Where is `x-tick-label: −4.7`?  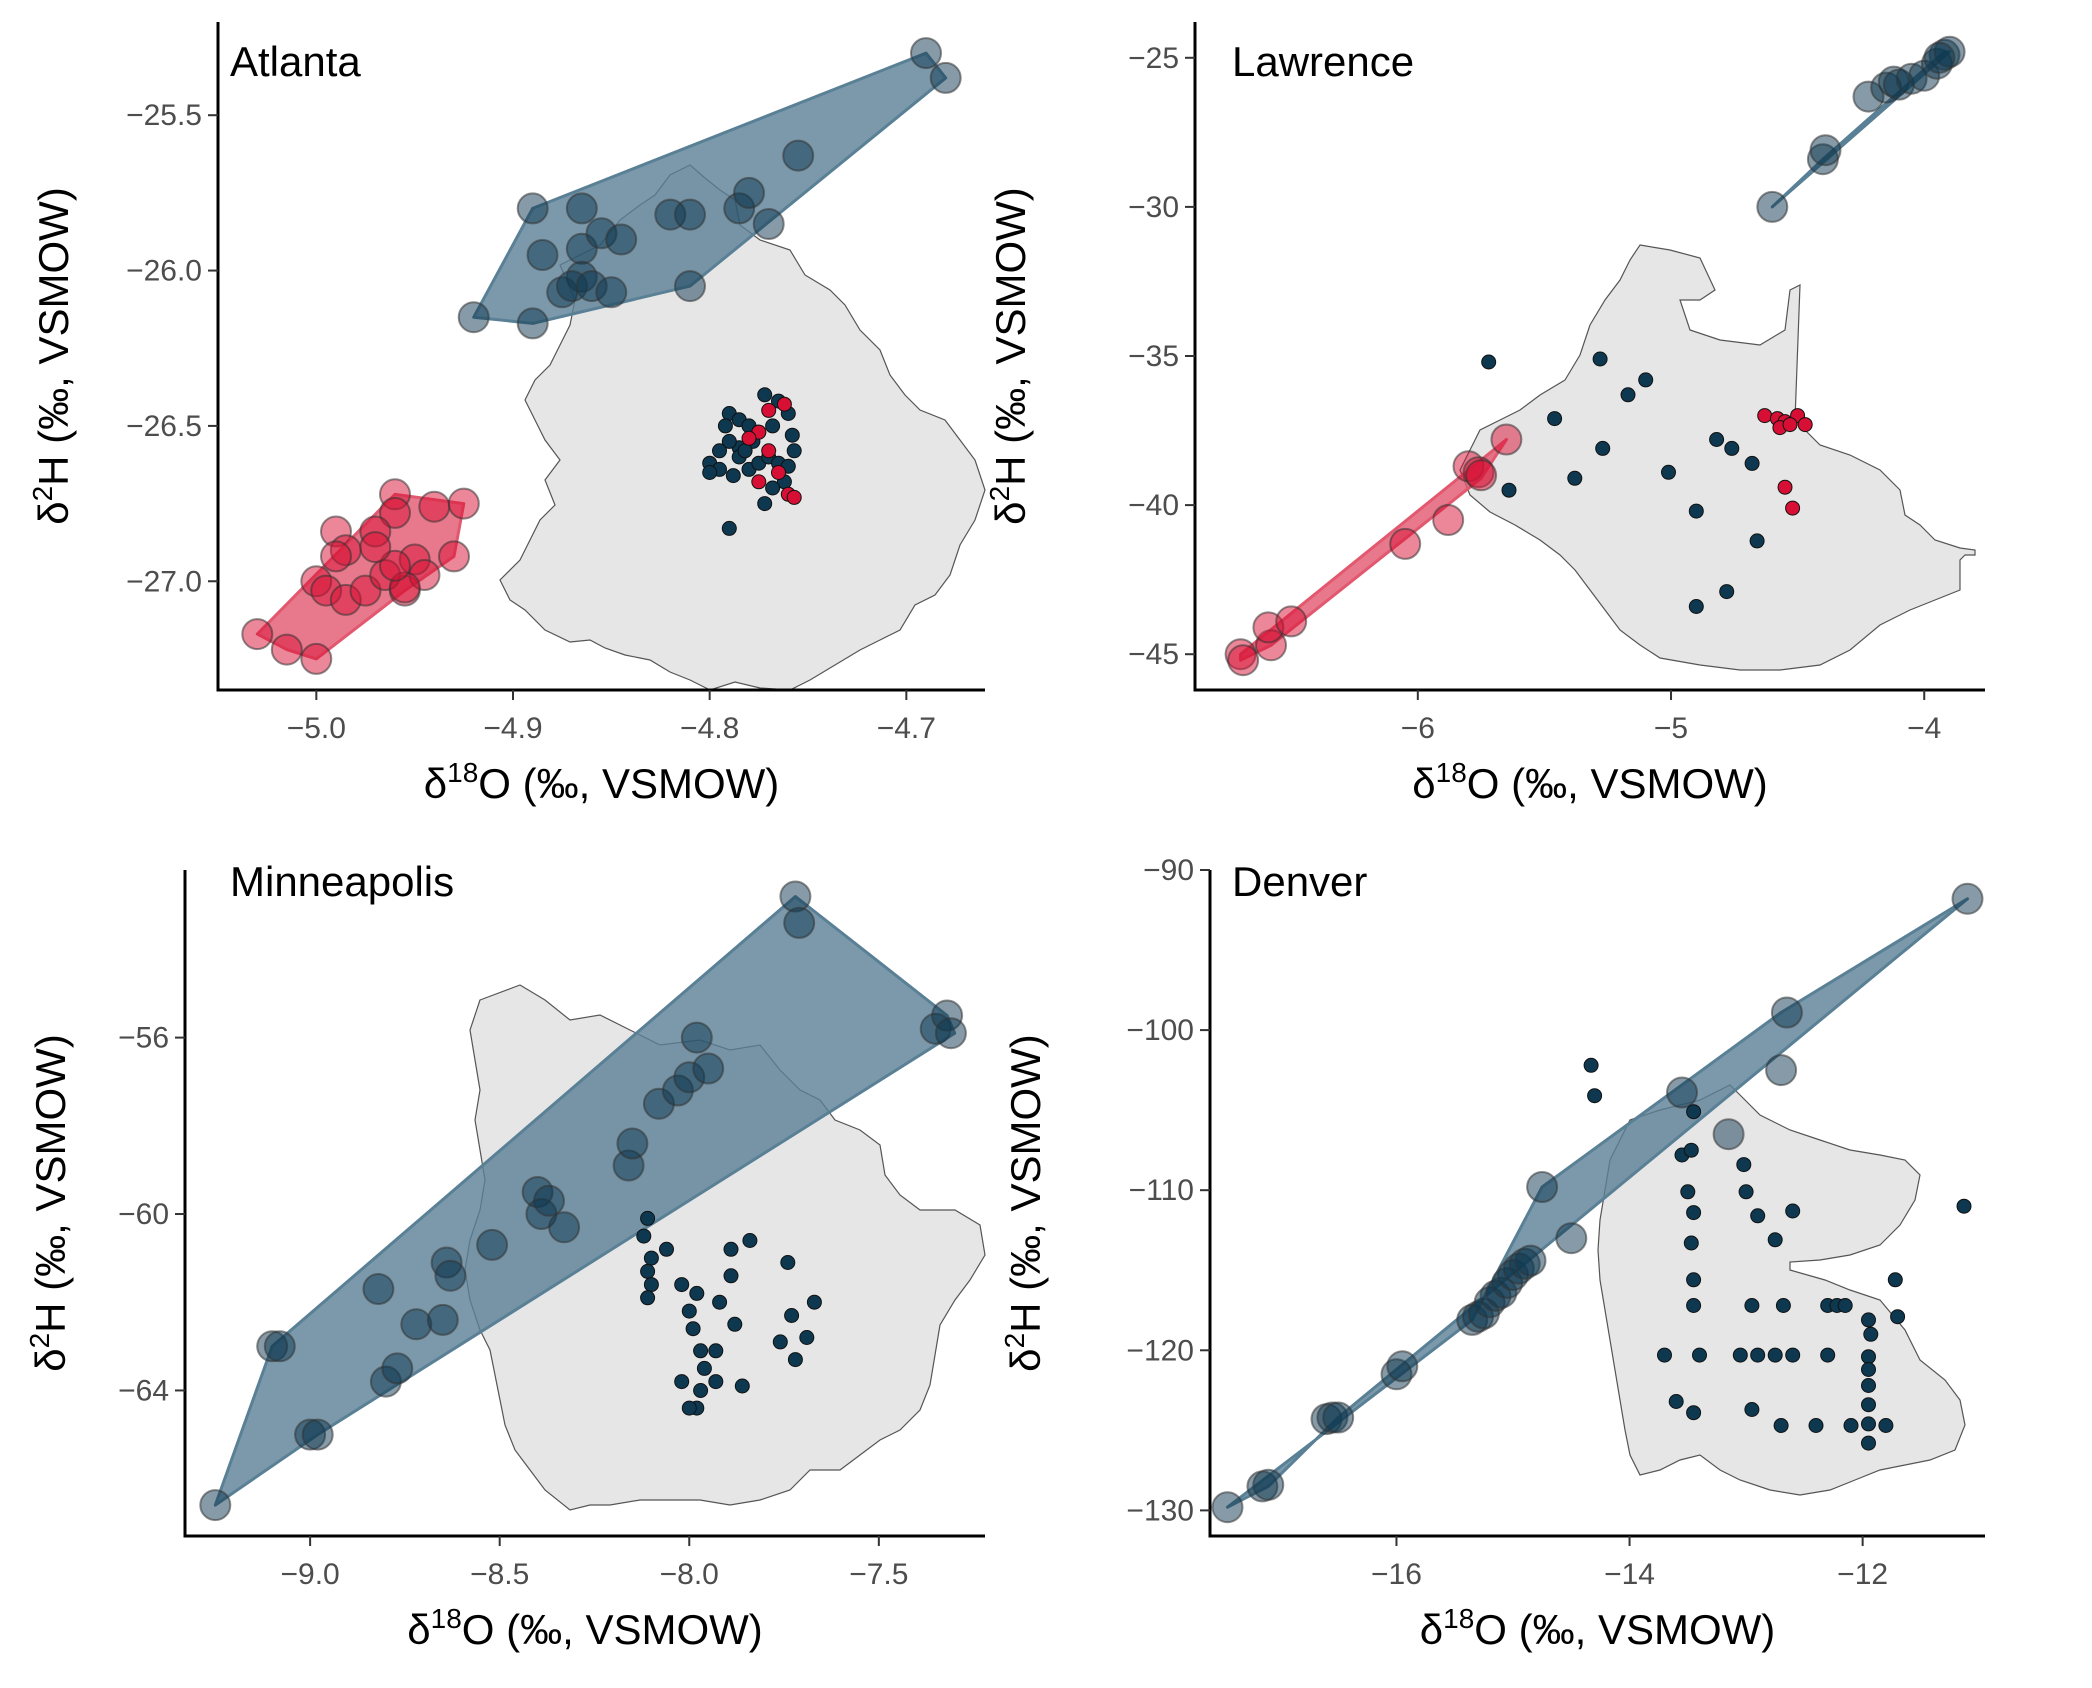 x-tick-label: −4.7 is located at coordinates (906, 728).